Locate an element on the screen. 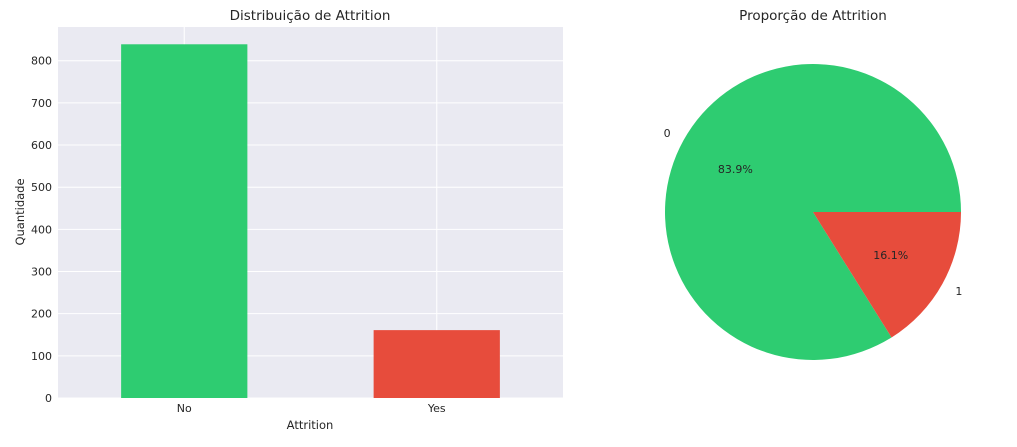  bar-chart-title: Distribuição de Attrition is located at coordinates (310, 16).